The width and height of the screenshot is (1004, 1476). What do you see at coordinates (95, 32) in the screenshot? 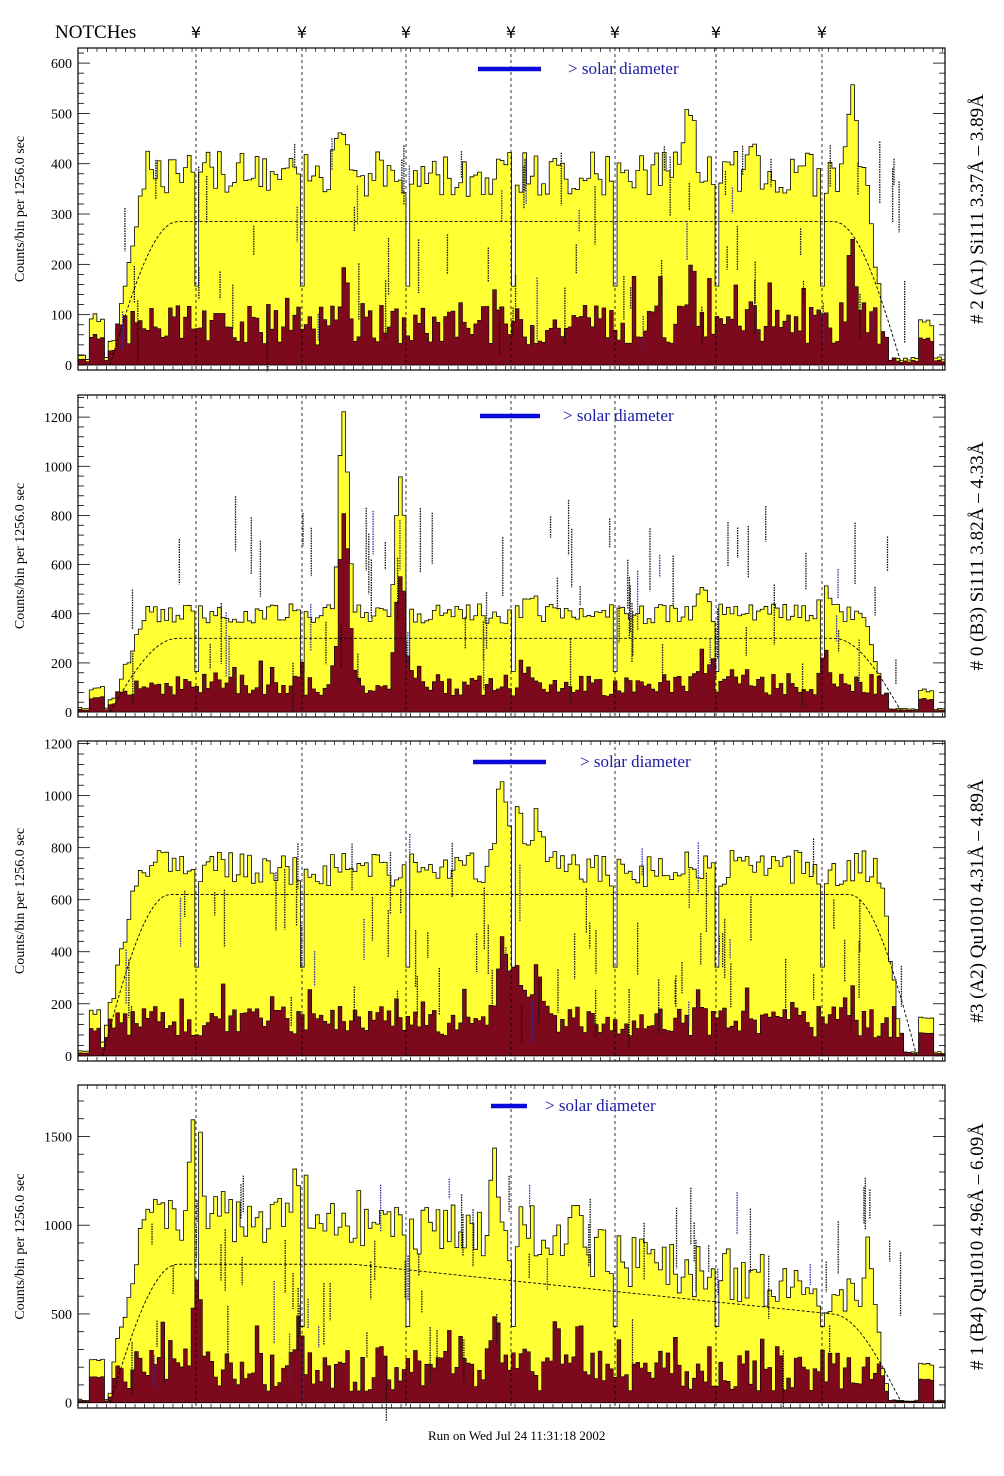
I see `notches-title: NOTCHes` at bounding box center [95, 32].